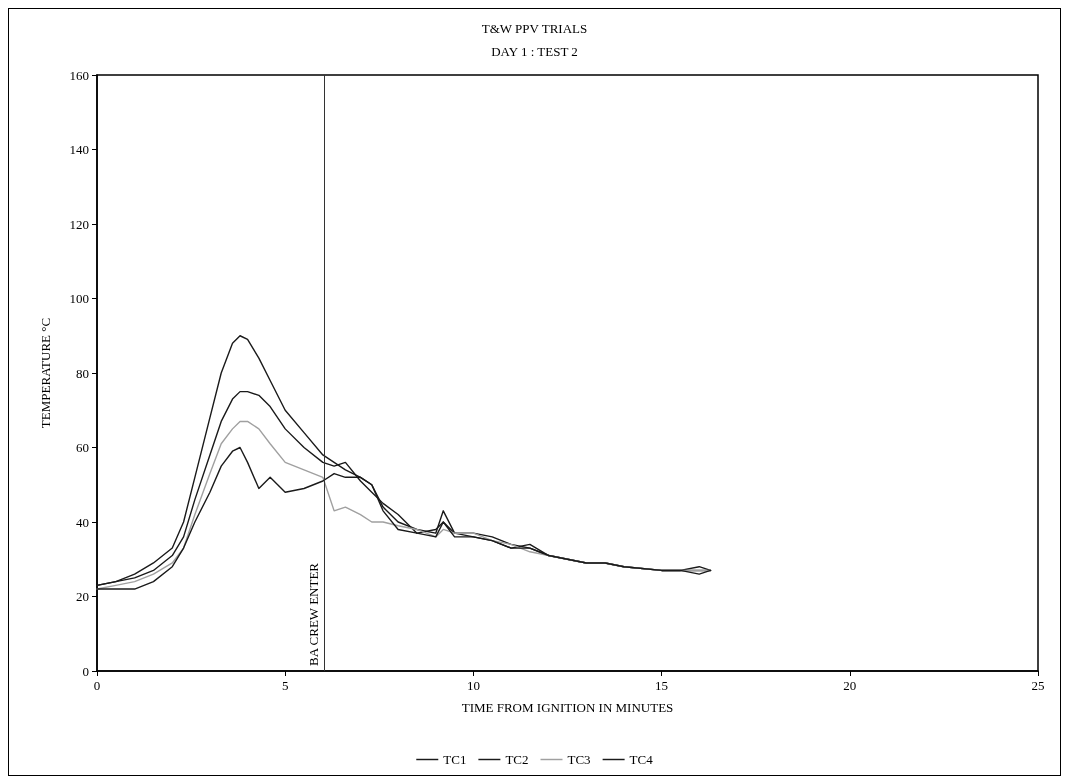 This screenshot has height=784, width=1069. Describe the element at coordinates (79, 298) in the screenshot. I see `y-tick-label: 100` at that location.